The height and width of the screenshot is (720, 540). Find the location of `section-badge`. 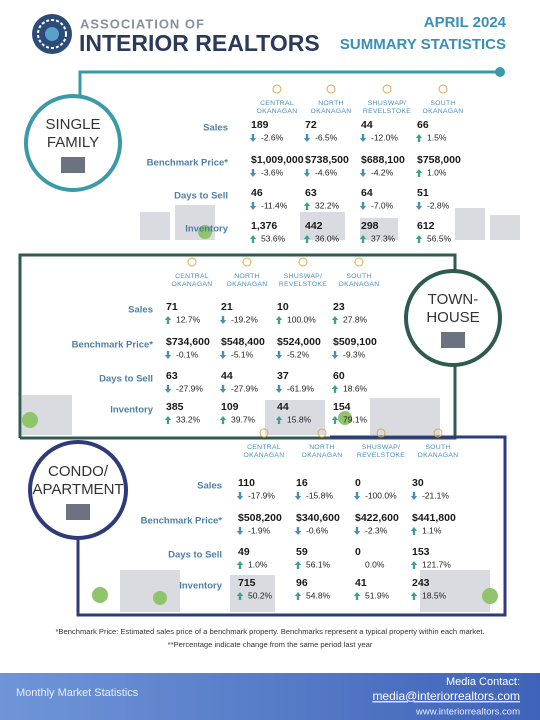

section-badge is located at coordinates (73, 143).